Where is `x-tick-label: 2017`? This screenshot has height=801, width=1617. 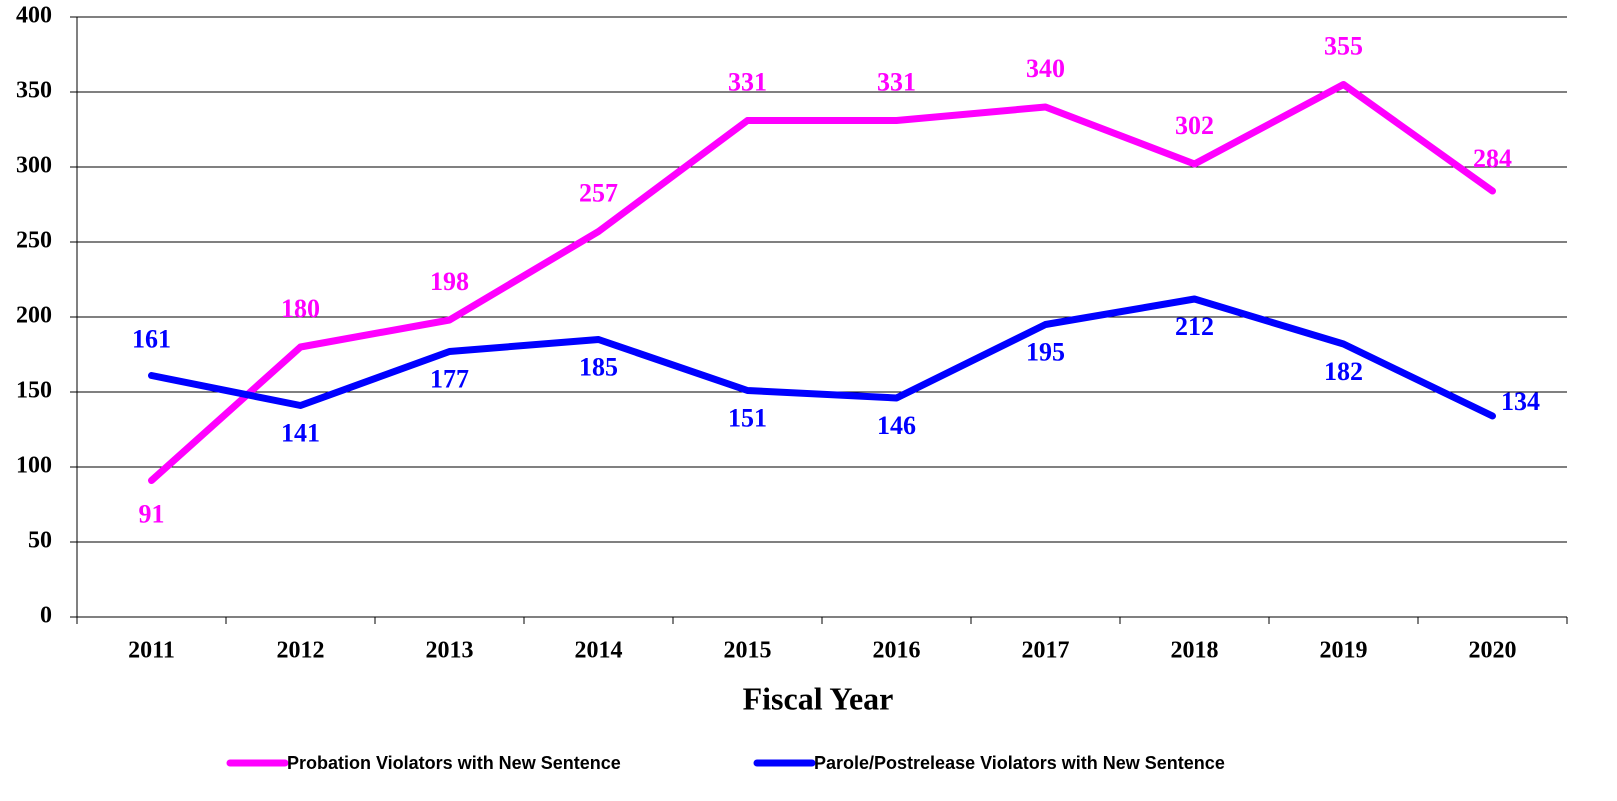 x-tick-label: 2017 is located at coordinates (1046, 651).